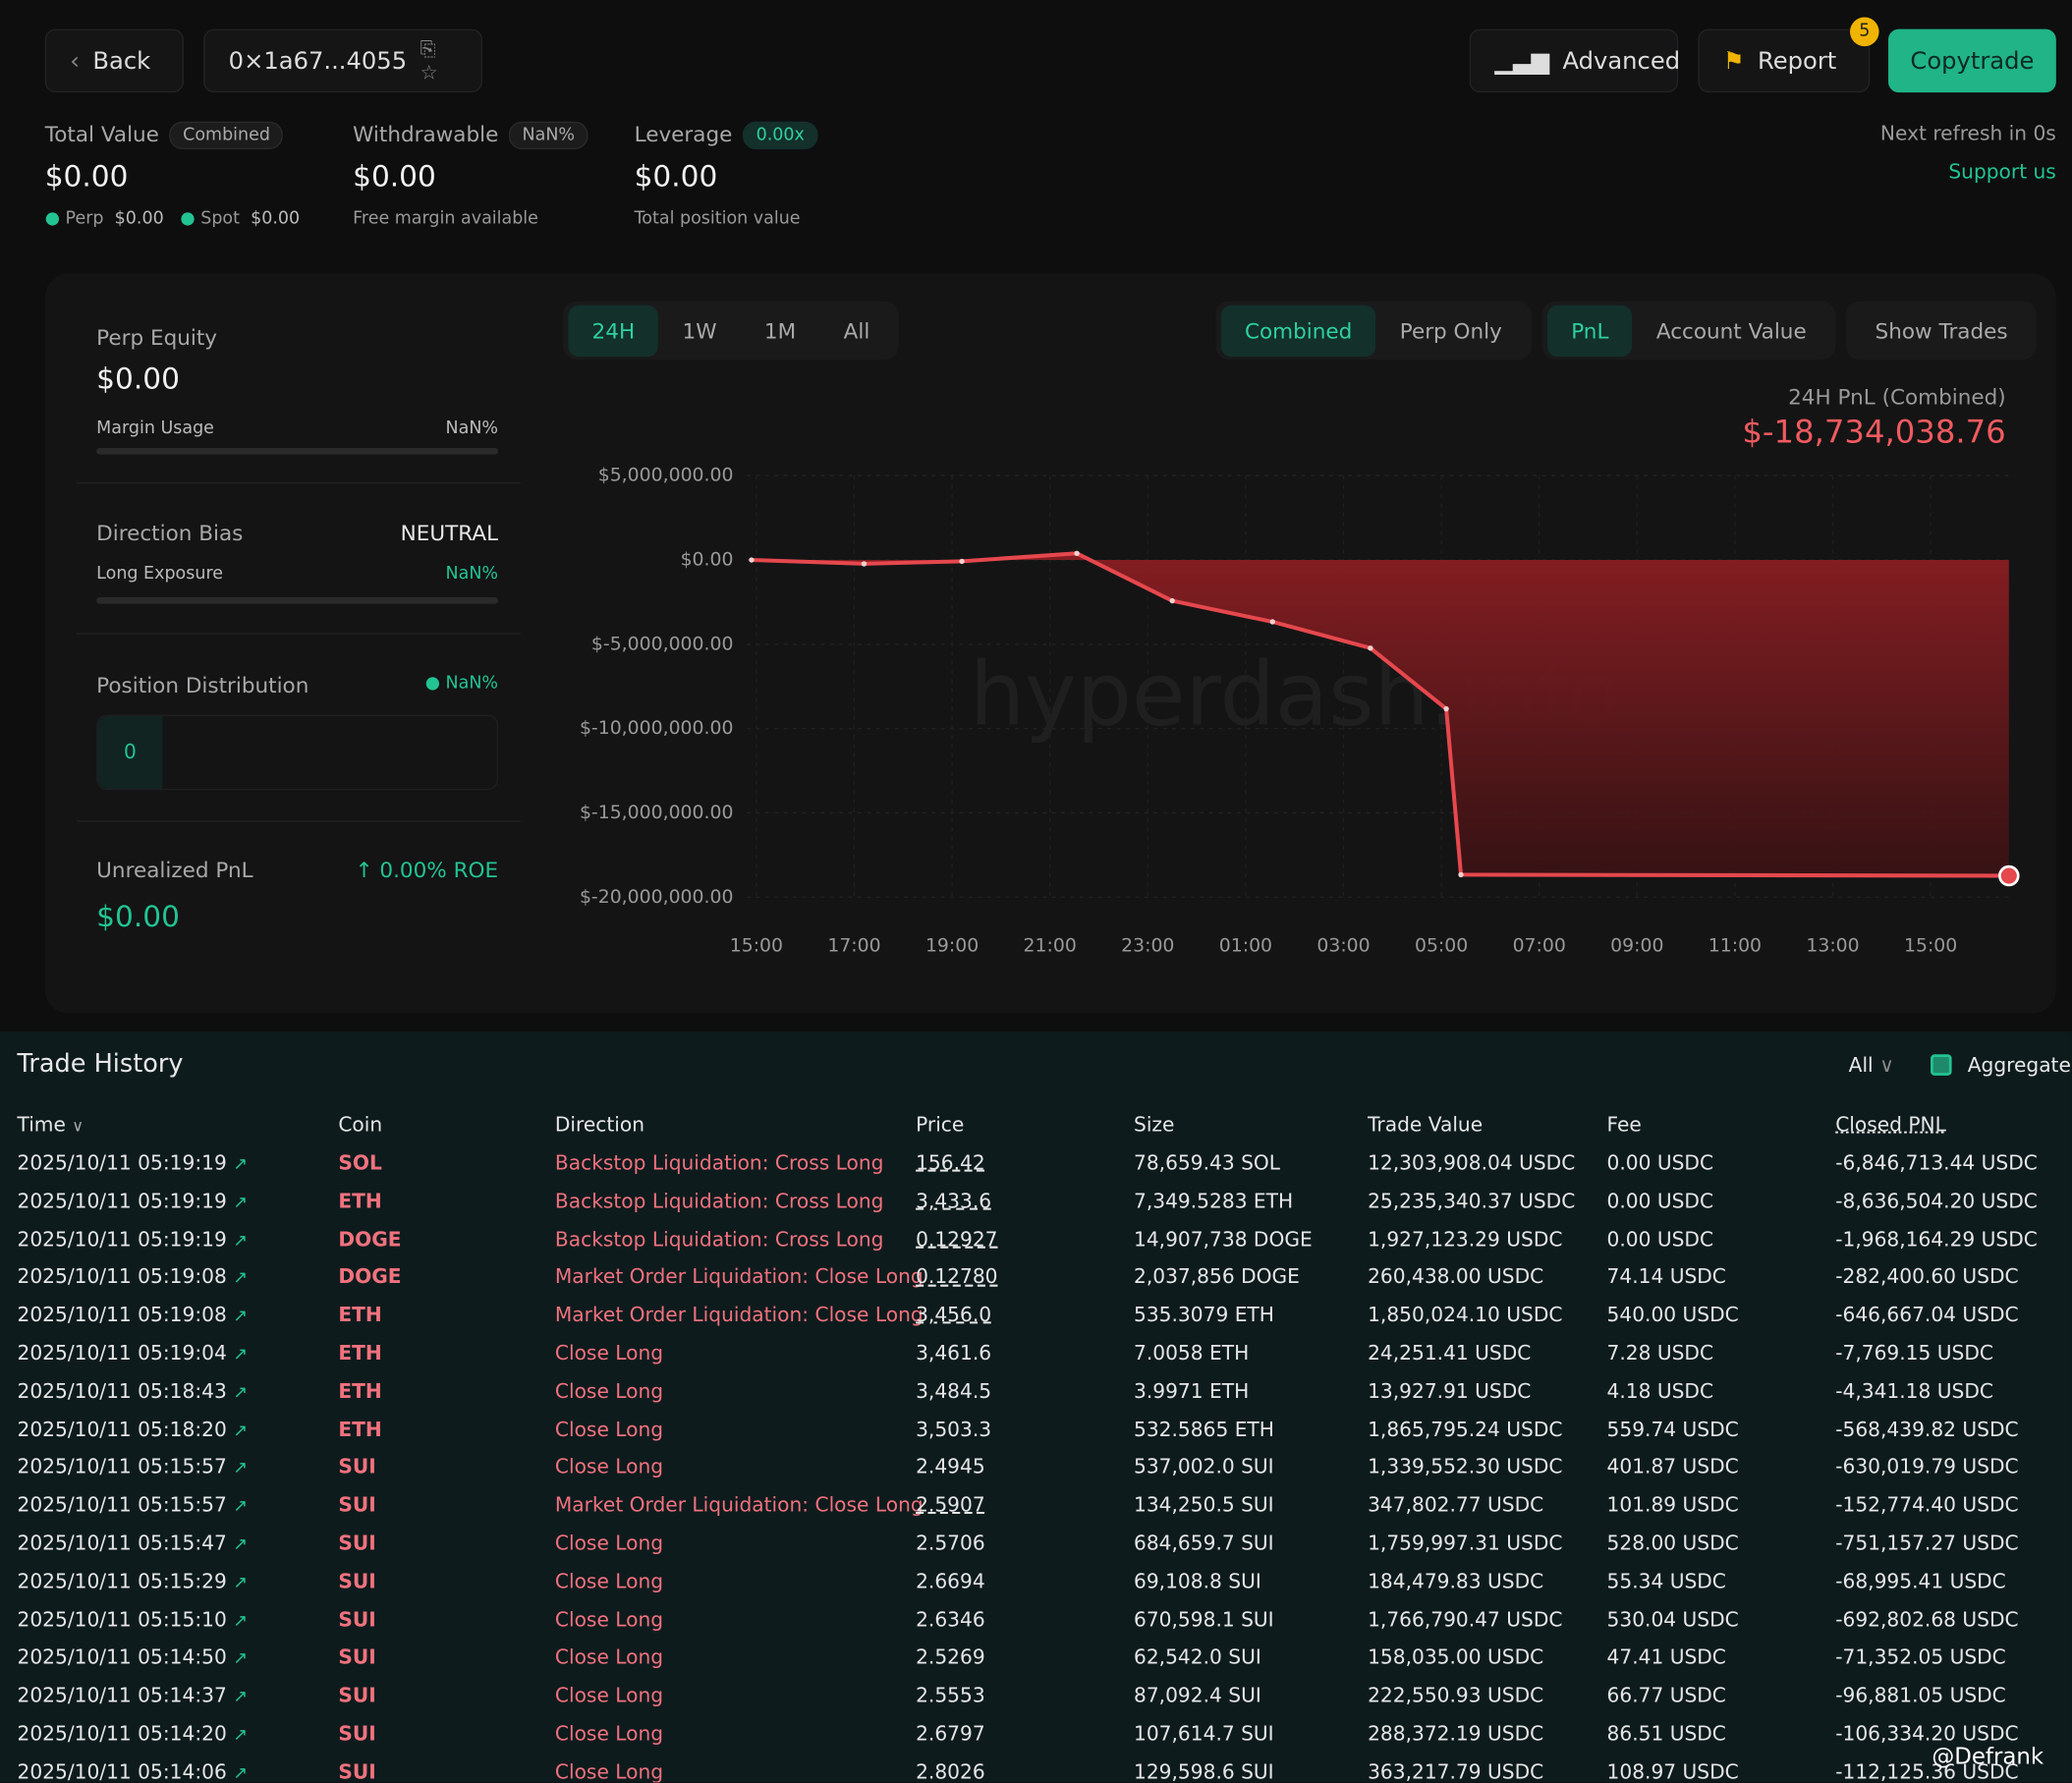 The image size is (2072, 1783). I want to click on cell: 3,456.0, so click(954, 1315).